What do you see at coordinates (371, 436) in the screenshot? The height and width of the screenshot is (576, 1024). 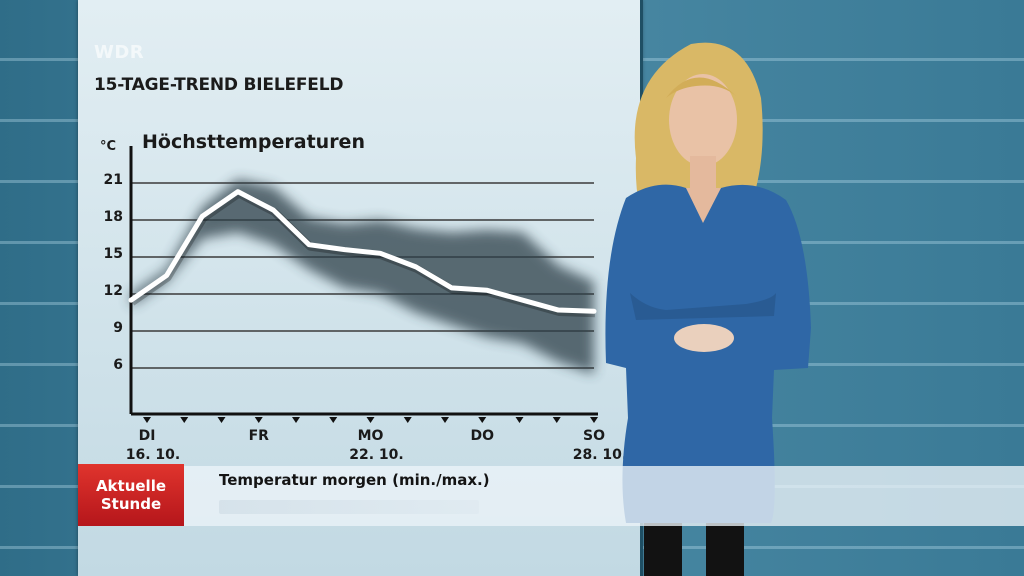 I see `x-day-label-mo: MO` at bounding box center [371, 436].